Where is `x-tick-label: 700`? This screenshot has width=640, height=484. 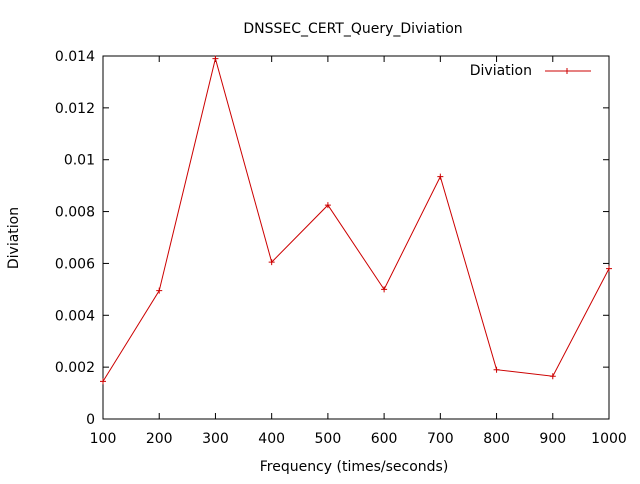
x-tick-label: 700 is located at coordinates (440, 439).